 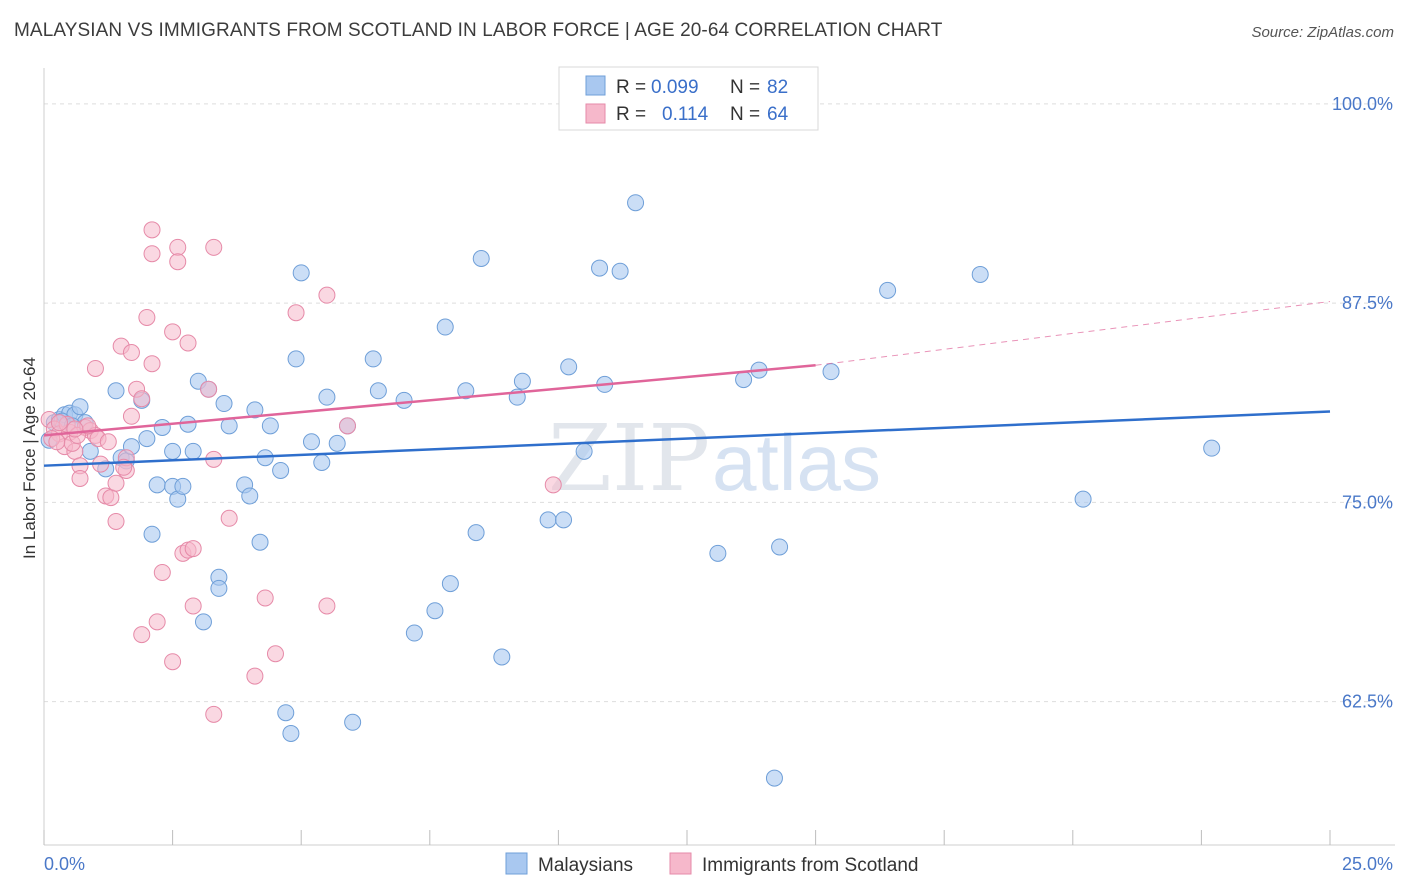 I want to click on legend-n-value-2: 64, so click(x=778, y=114).